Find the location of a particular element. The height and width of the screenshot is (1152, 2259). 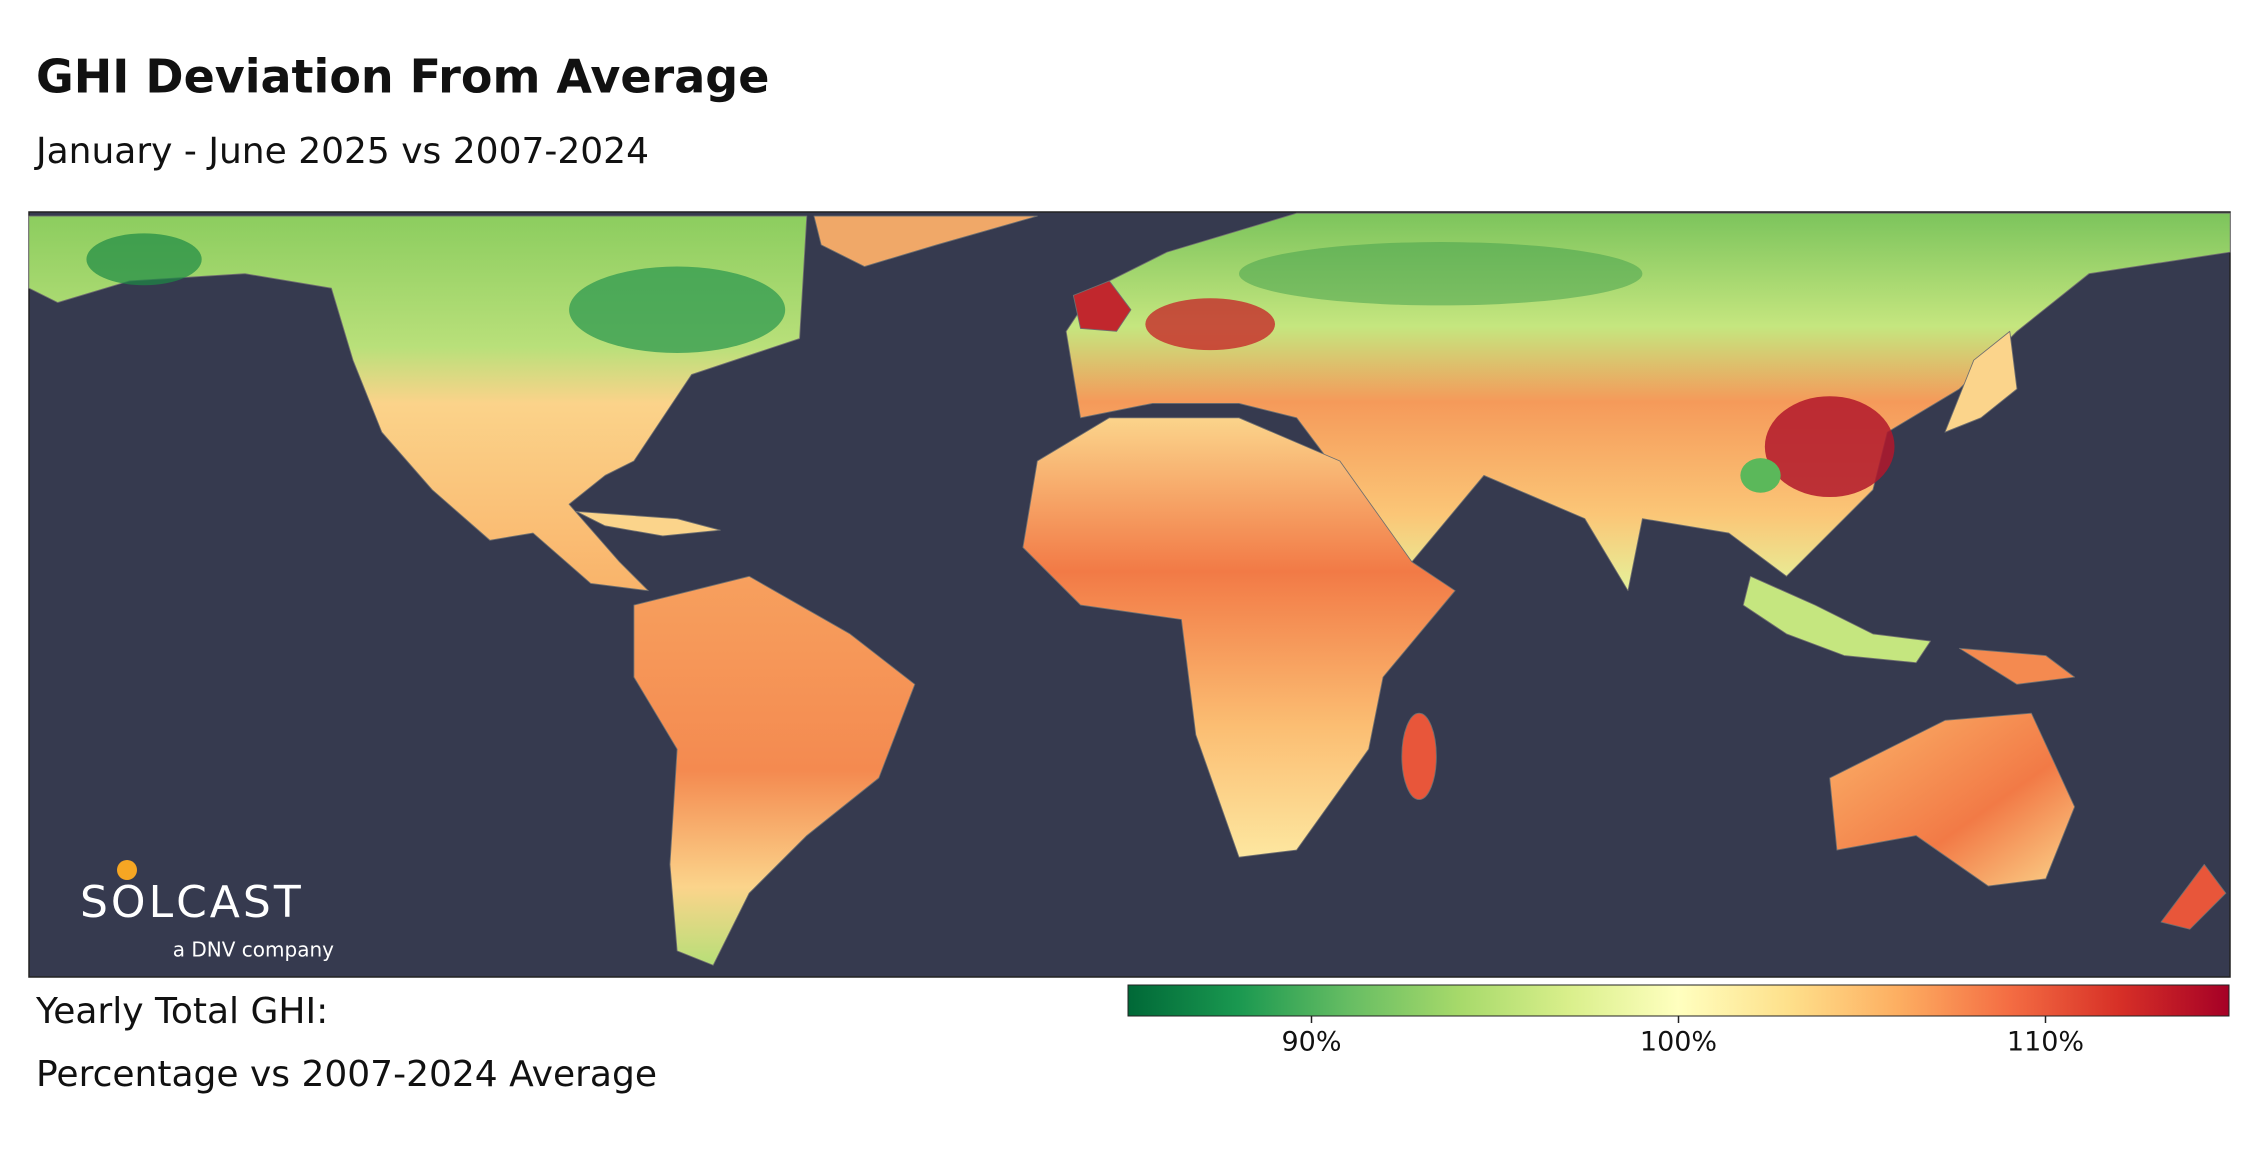

logo-name: SOLCAST is located at coordinates (192, 902).